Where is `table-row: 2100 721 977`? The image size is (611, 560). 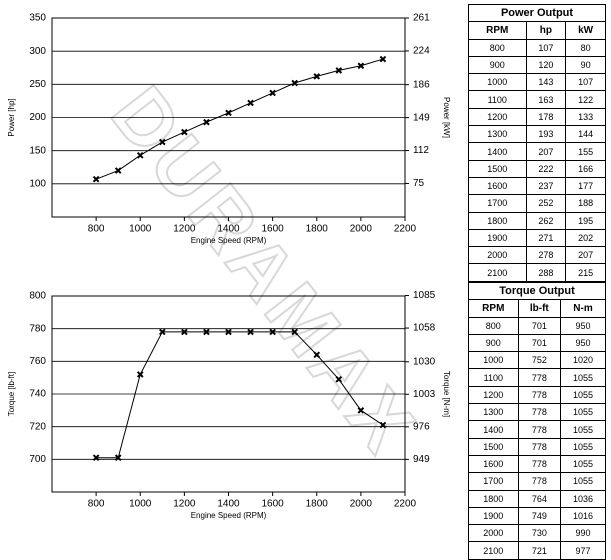 table-row: 2100 721 977 is located at coordinates (537, 550).